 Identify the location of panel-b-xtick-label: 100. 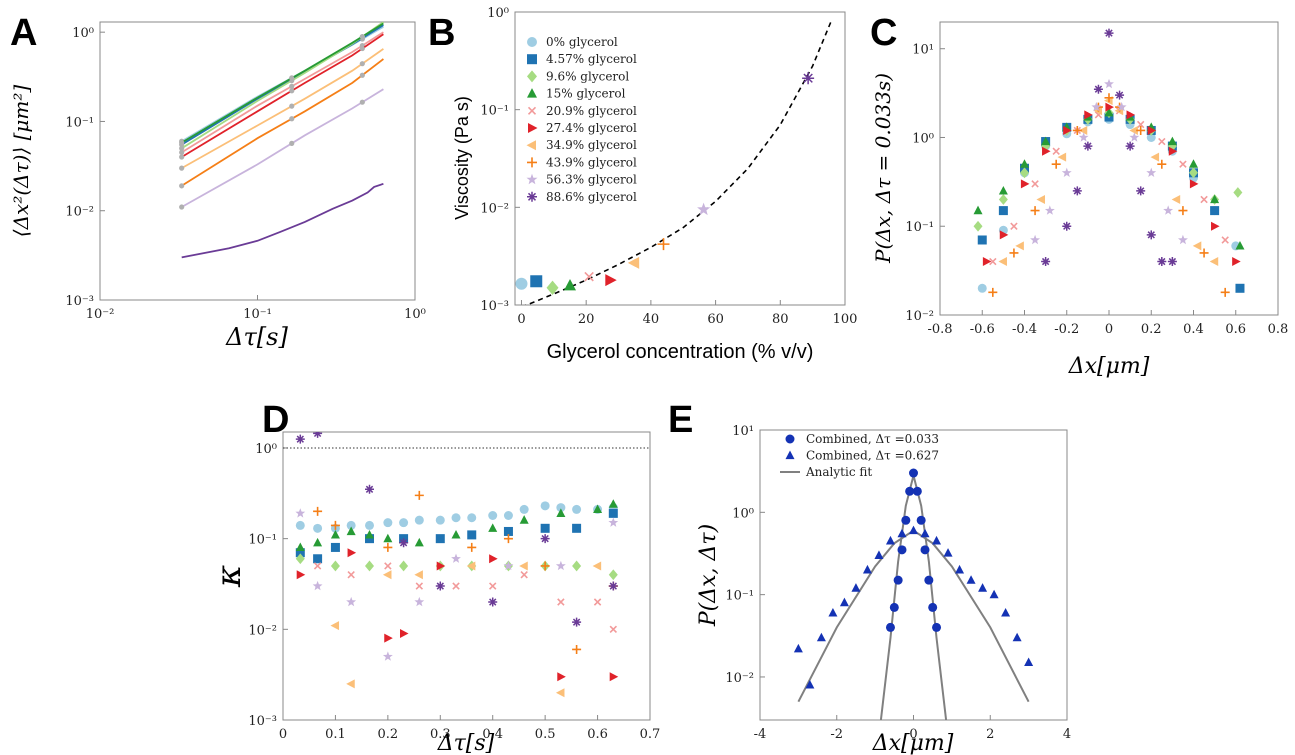
(845, 319).